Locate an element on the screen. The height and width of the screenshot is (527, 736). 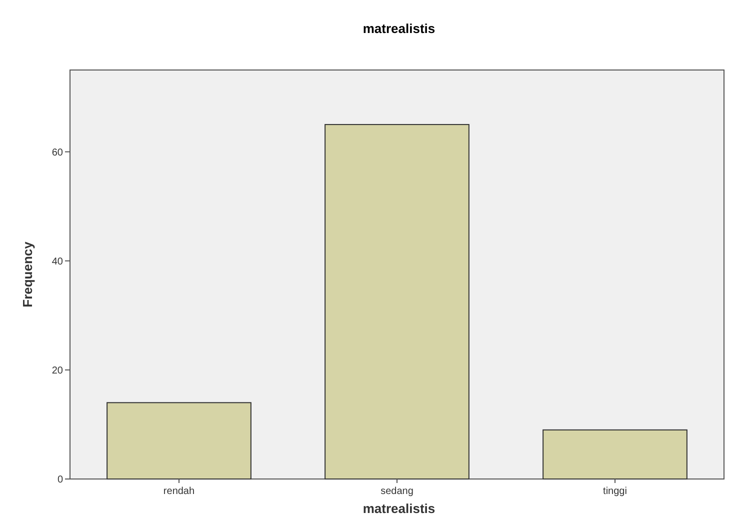
y-axis-title: Frequency is located at coordinates (27, 274).